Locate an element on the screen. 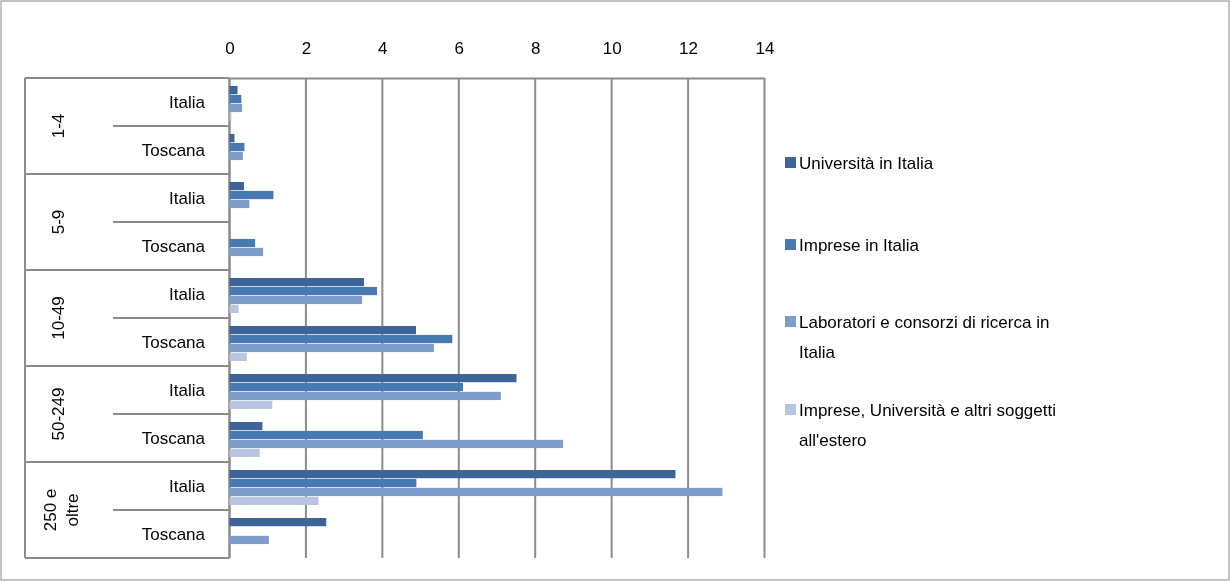  x-tick-label: 2 is located at coordinates (306, 48).